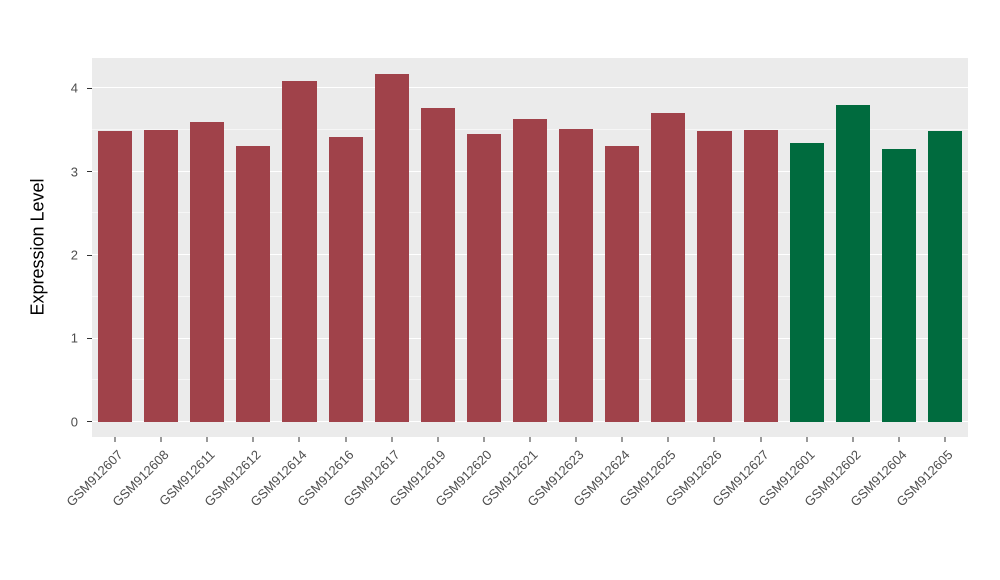 This screenshot has height=580, width=1000. Describe the element at coordinates (74, 338) in the screenshot. I see `y-tick-label: 1` at that location.